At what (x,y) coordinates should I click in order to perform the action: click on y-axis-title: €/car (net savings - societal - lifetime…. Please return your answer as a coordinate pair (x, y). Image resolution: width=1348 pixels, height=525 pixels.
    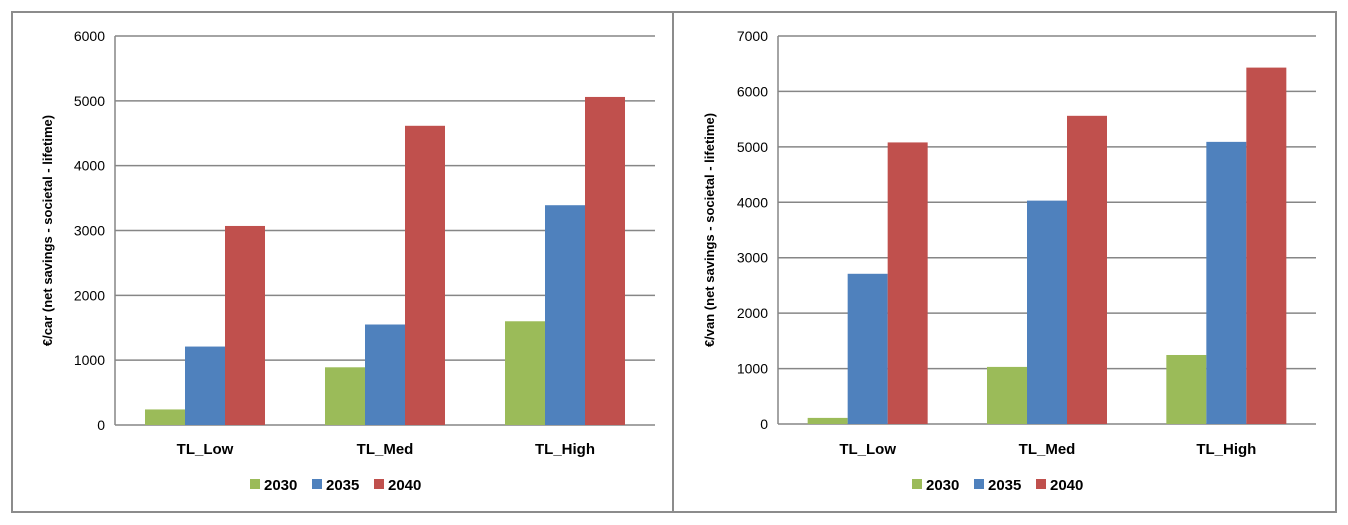
    Looking at the image, I should click on (47, 230).